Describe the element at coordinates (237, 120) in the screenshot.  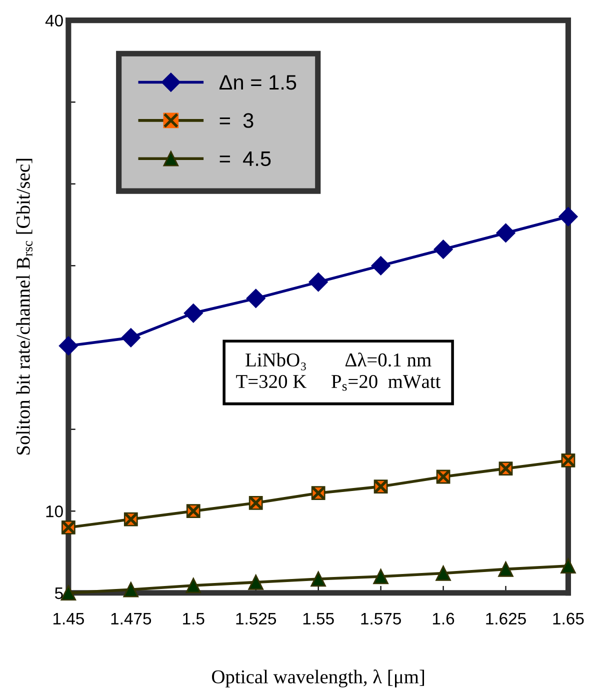
I see `legend-label: = 3` at that location.